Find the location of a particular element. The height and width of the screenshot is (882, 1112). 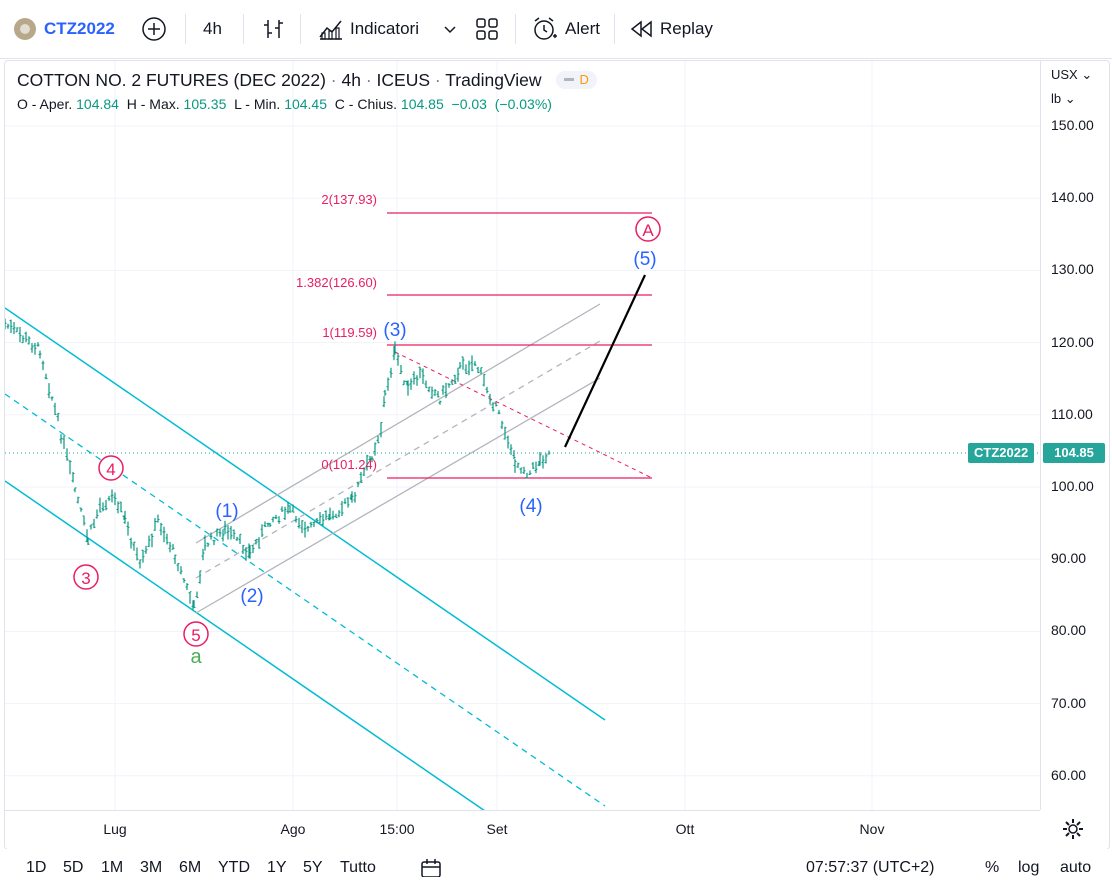

unit-selector: lb ⌄ is located at coordinates (1063, 99).